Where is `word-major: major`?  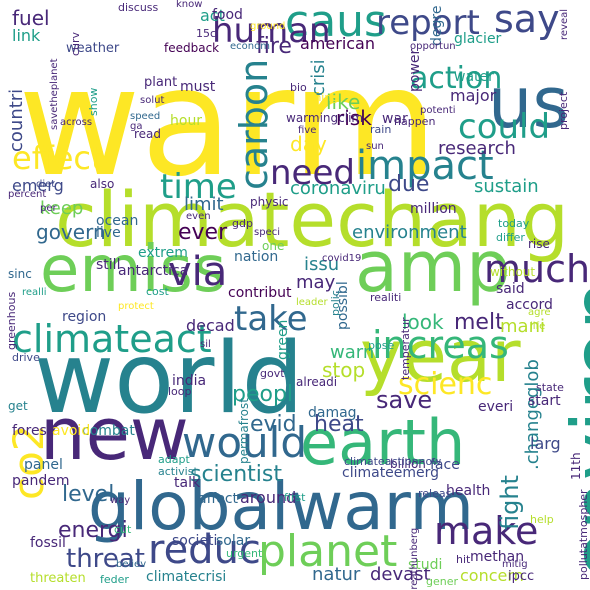 word-major: major is located at coordinates (473, 95).